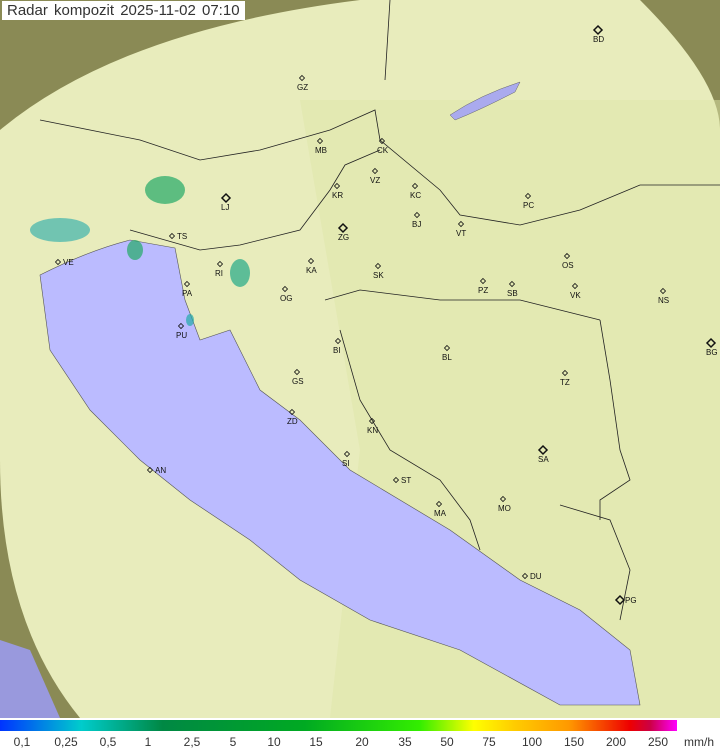  I want to click on legend-tick-label: 50, so click(447, 742).